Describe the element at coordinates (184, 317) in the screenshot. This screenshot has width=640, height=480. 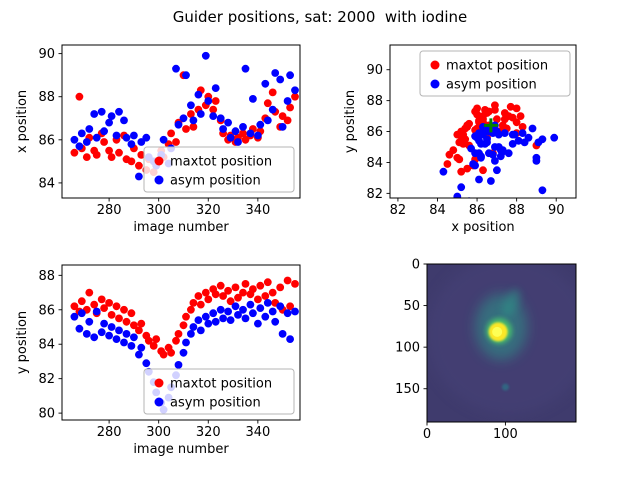
I see `series-maxtot-position` at that location.